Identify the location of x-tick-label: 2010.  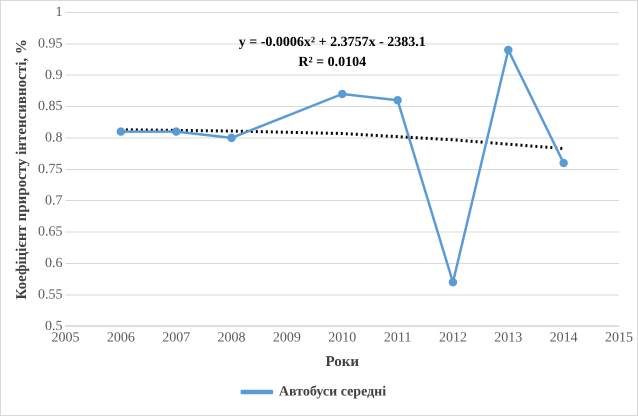
(342, 338).